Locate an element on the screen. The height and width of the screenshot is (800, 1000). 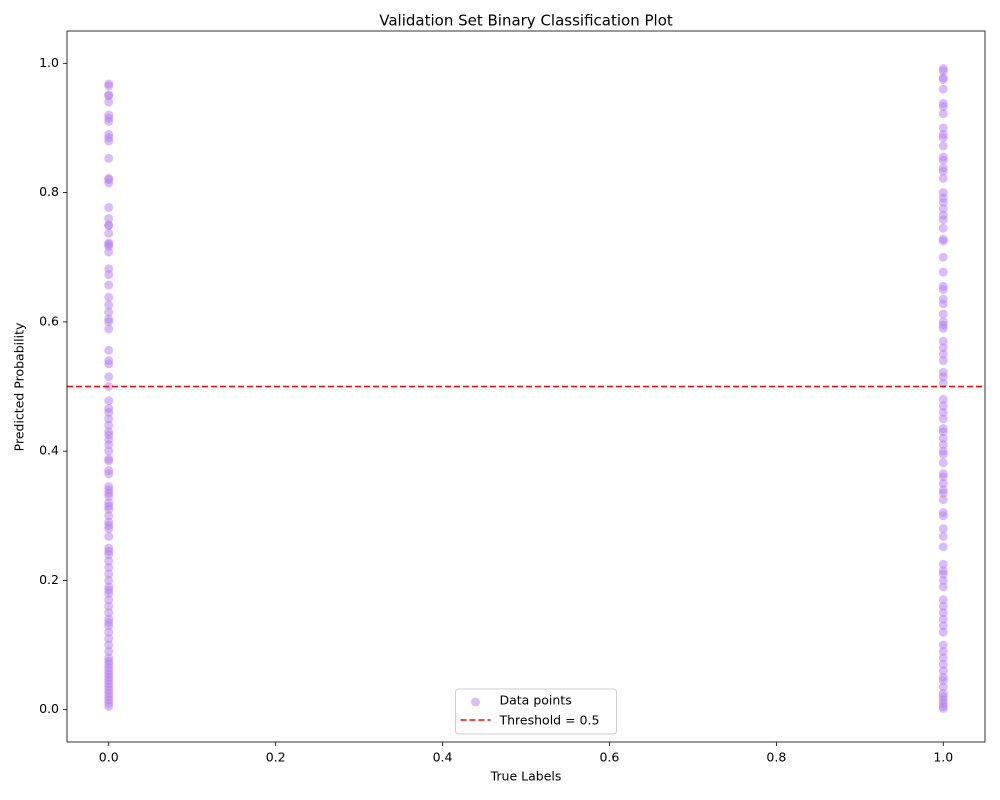
legend-marker is located at coordinates (475, 702).